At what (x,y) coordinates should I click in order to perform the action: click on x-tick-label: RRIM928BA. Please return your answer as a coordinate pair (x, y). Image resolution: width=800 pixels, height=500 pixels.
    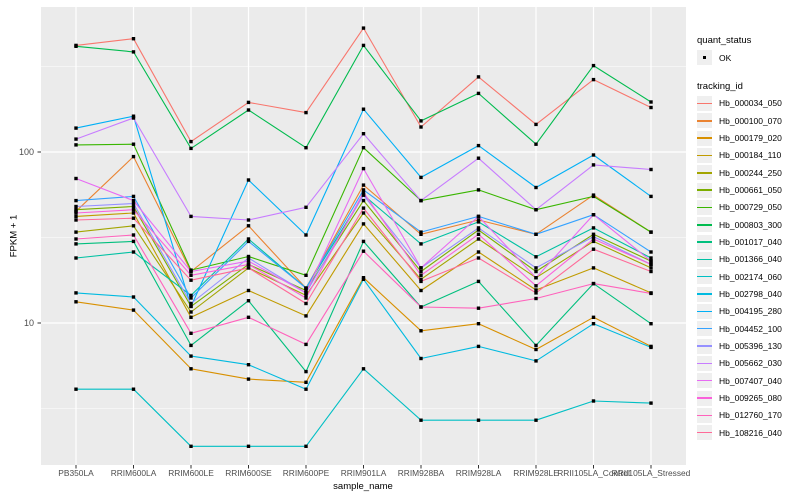
    Looking at the image, I should click on (421, 473).